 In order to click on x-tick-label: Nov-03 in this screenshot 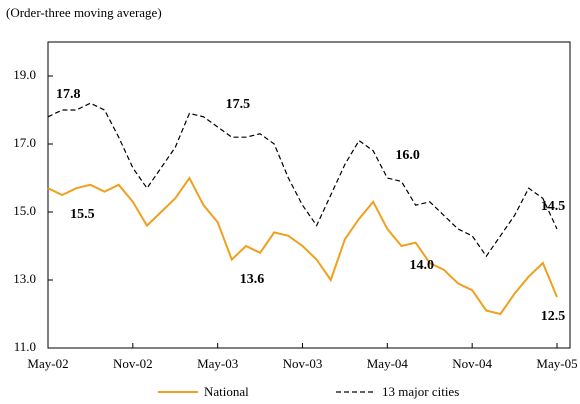, I will do `click(303, 363)`.